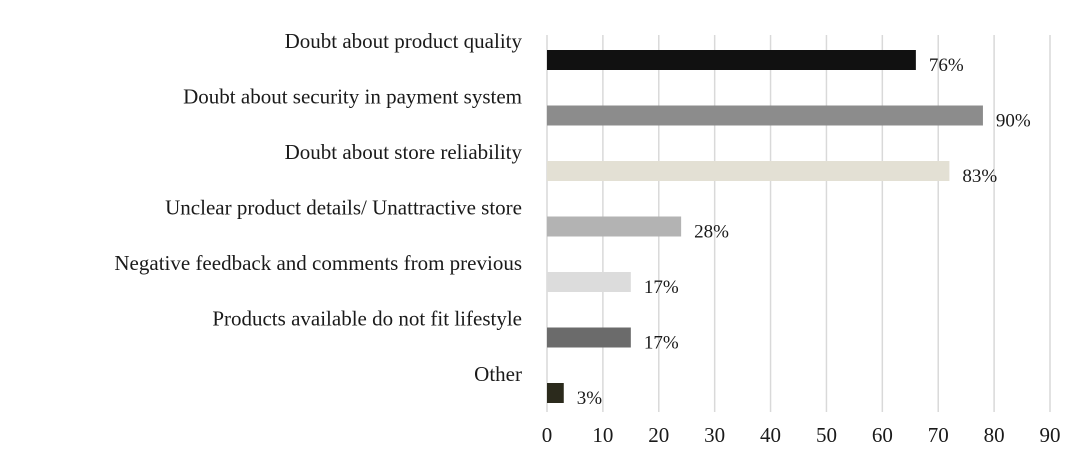 This screenshot has height=453, width=1078. I want to click on x-tick-label: 60, so click(882, 435).